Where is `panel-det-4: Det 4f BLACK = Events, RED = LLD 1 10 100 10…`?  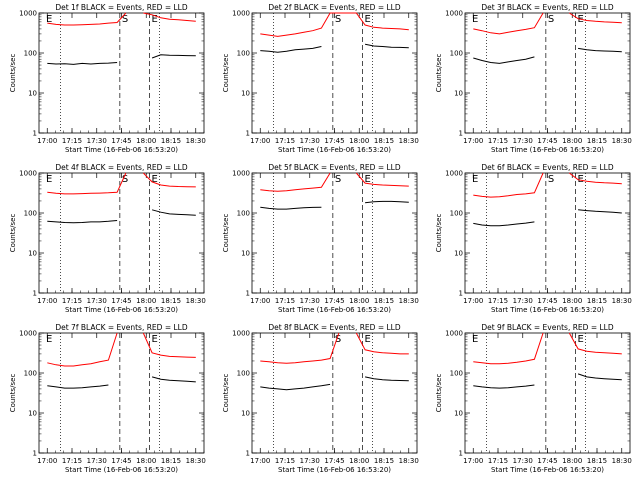 panel-det-4: Det 4f BLACK = Events, RED = LLD 1 10 100 10… is located at coordinates (107, 238).